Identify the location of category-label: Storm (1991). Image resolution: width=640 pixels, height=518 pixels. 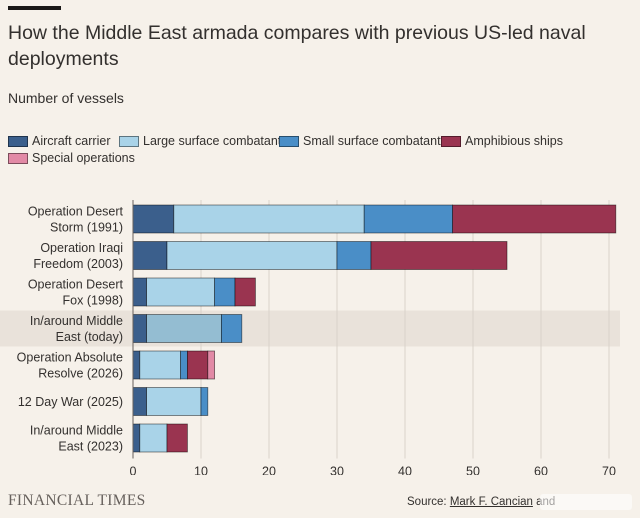
(86, 228).